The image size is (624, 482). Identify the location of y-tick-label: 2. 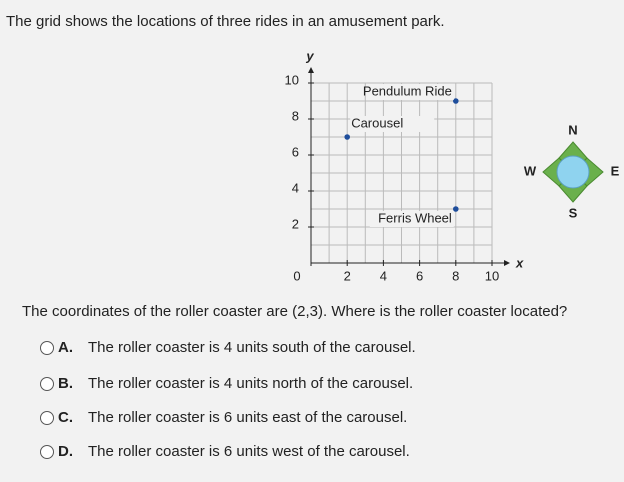
(295, 223).